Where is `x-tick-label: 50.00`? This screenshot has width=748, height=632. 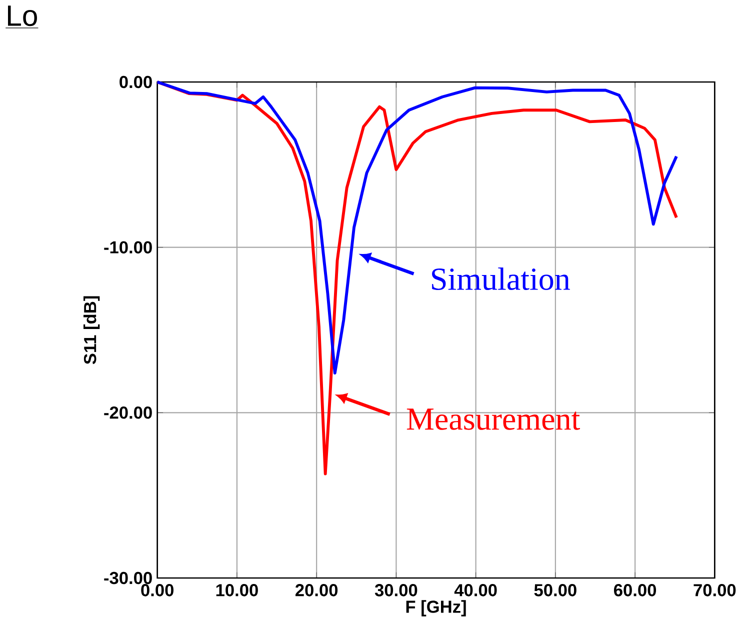
x-tick-label: 50.00 is located at coordinates (555, 590).